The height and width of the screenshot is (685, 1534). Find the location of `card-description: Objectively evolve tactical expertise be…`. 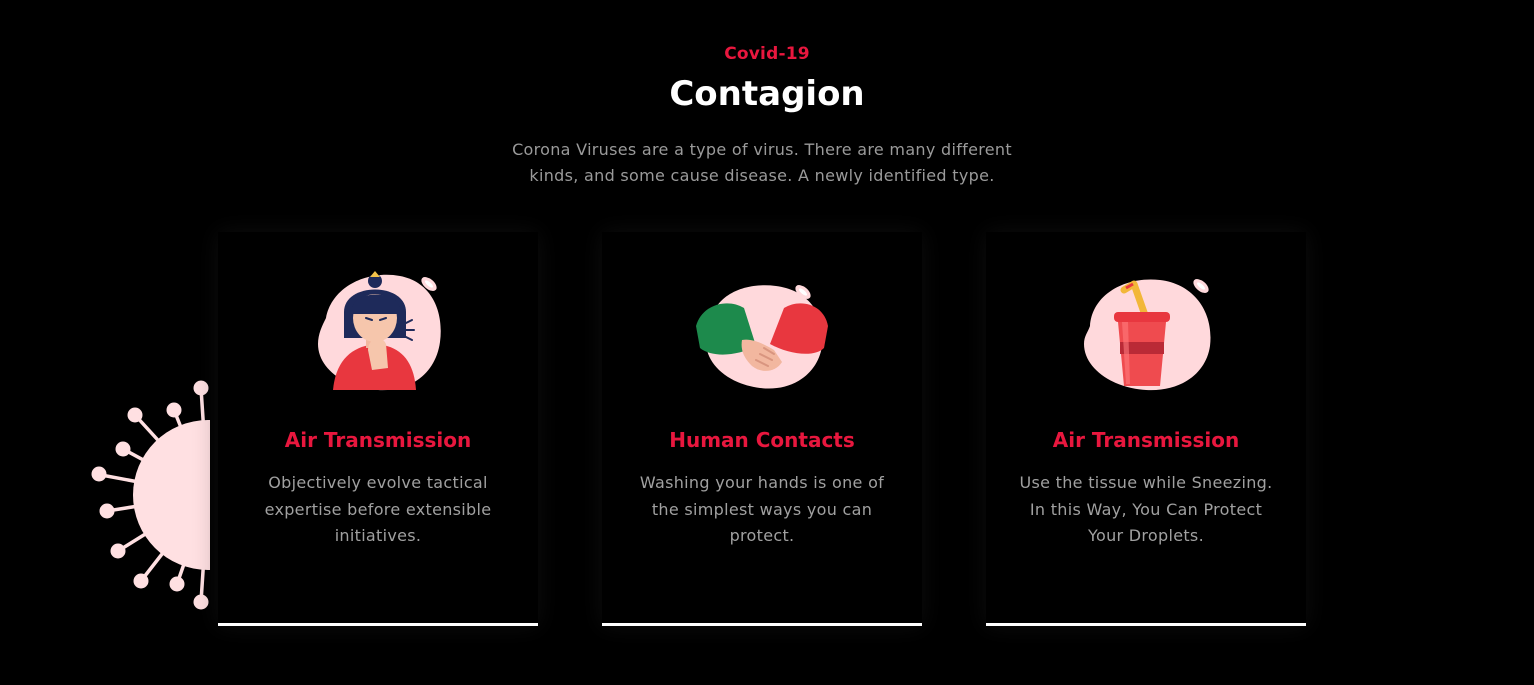

card-description: Objectively evolve tactical expertise be… is located at coordinates (378, 509).